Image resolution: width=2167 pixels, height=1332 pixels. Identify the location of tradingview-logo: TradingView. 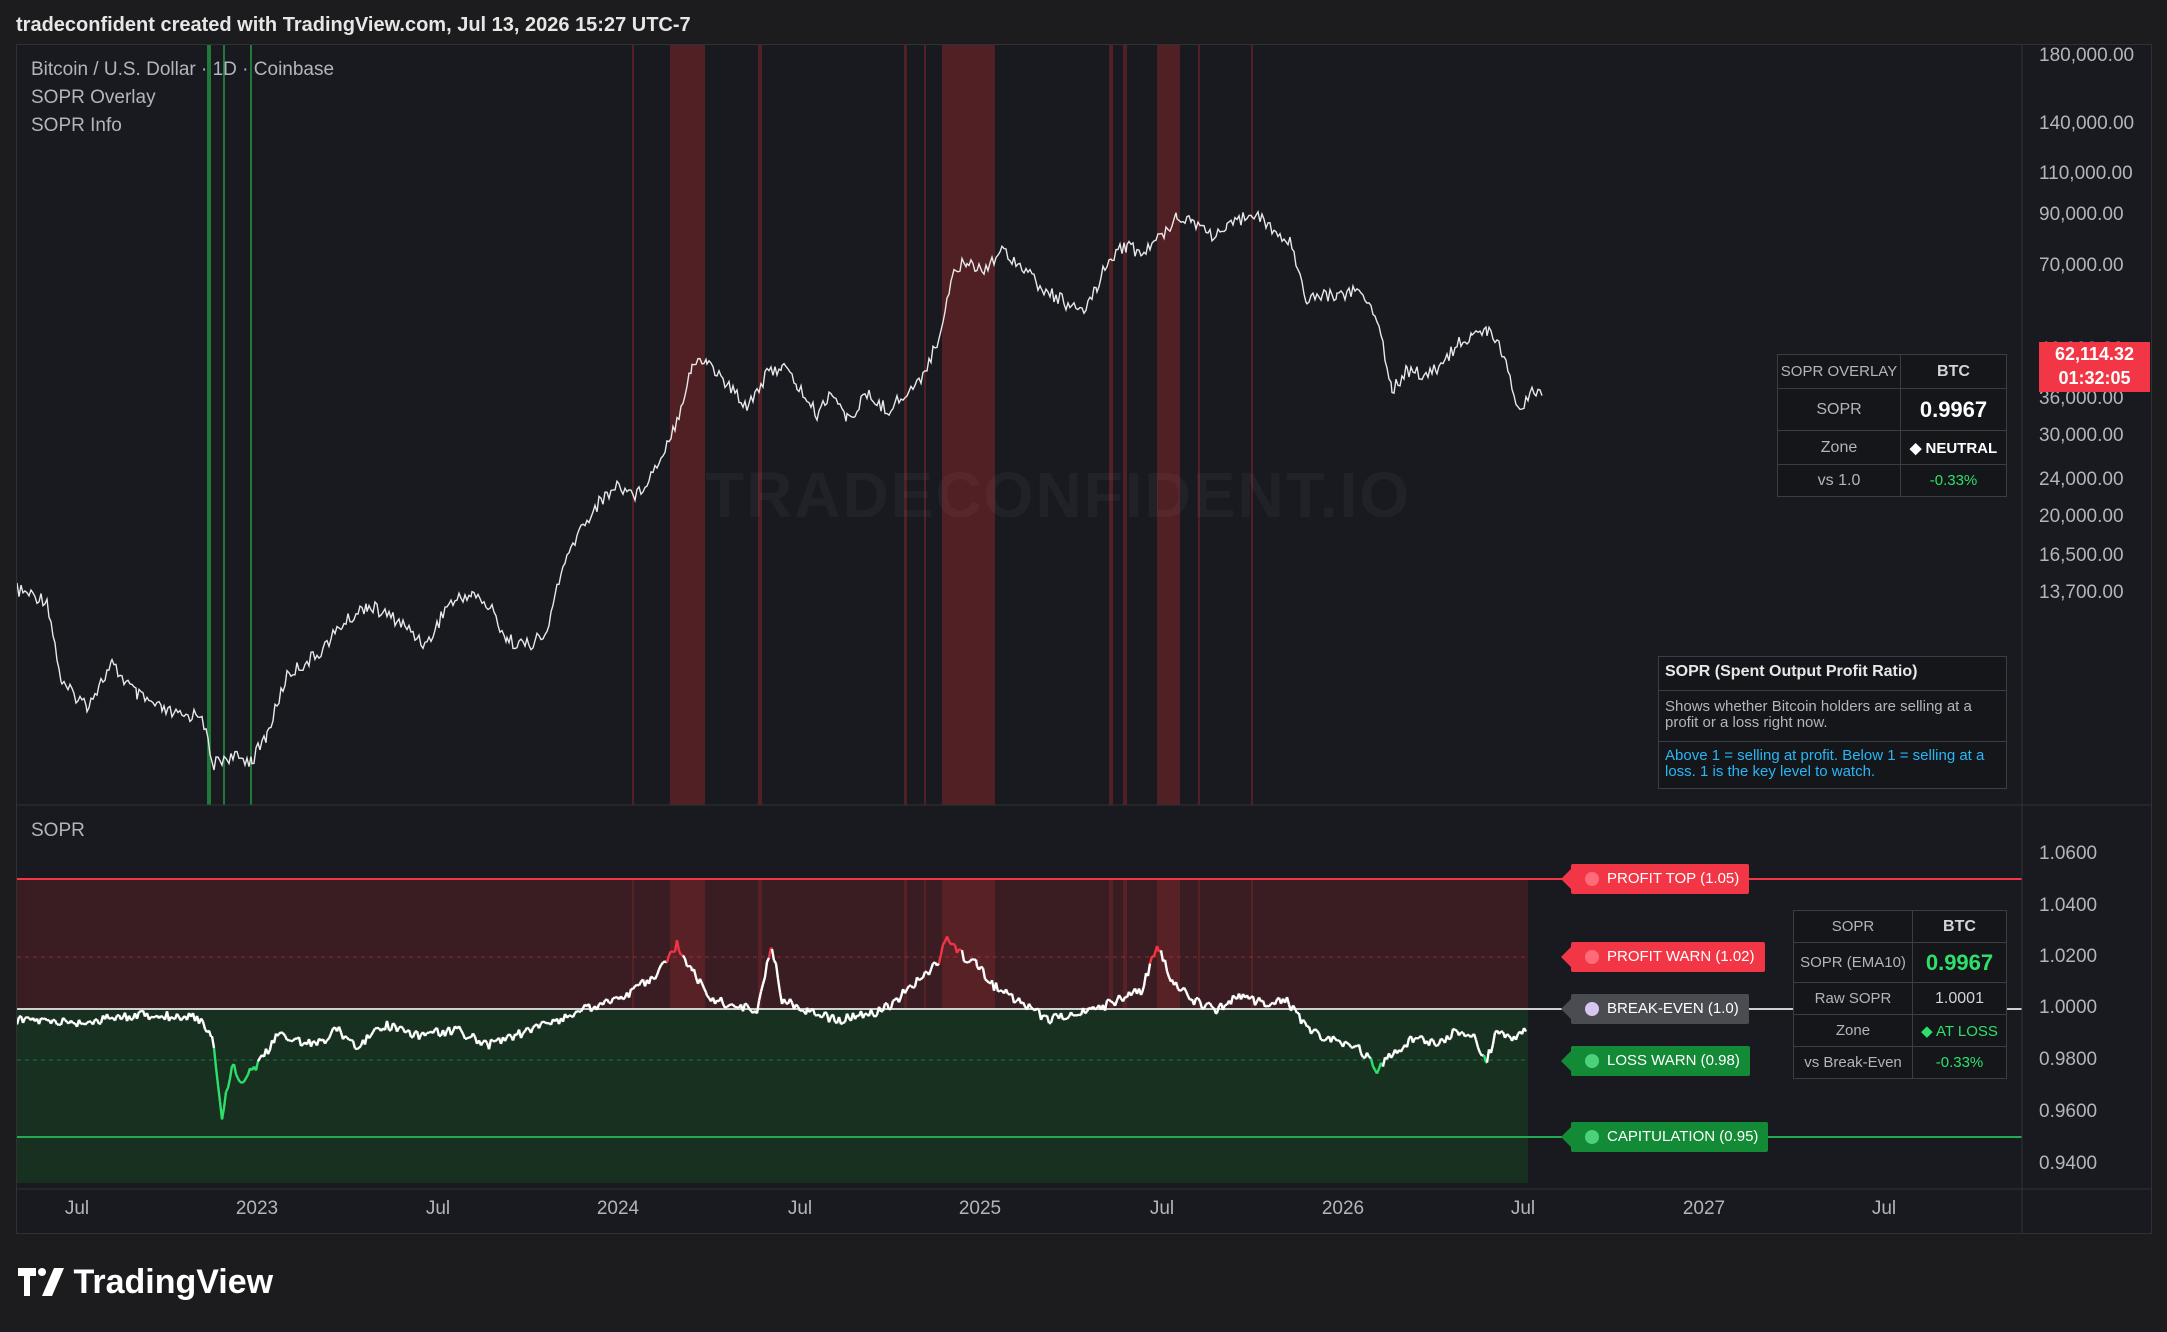
(145, 1282).